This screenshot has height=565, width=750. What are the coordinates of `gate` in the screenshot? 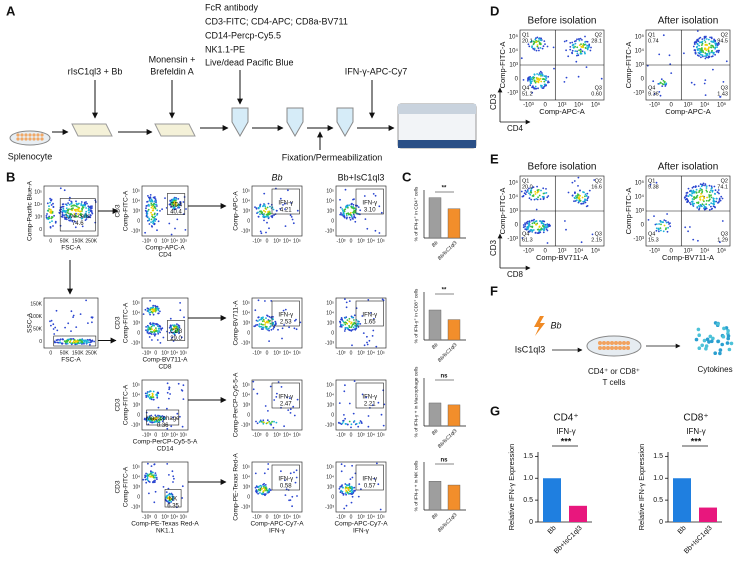 It's located at (173, 498).